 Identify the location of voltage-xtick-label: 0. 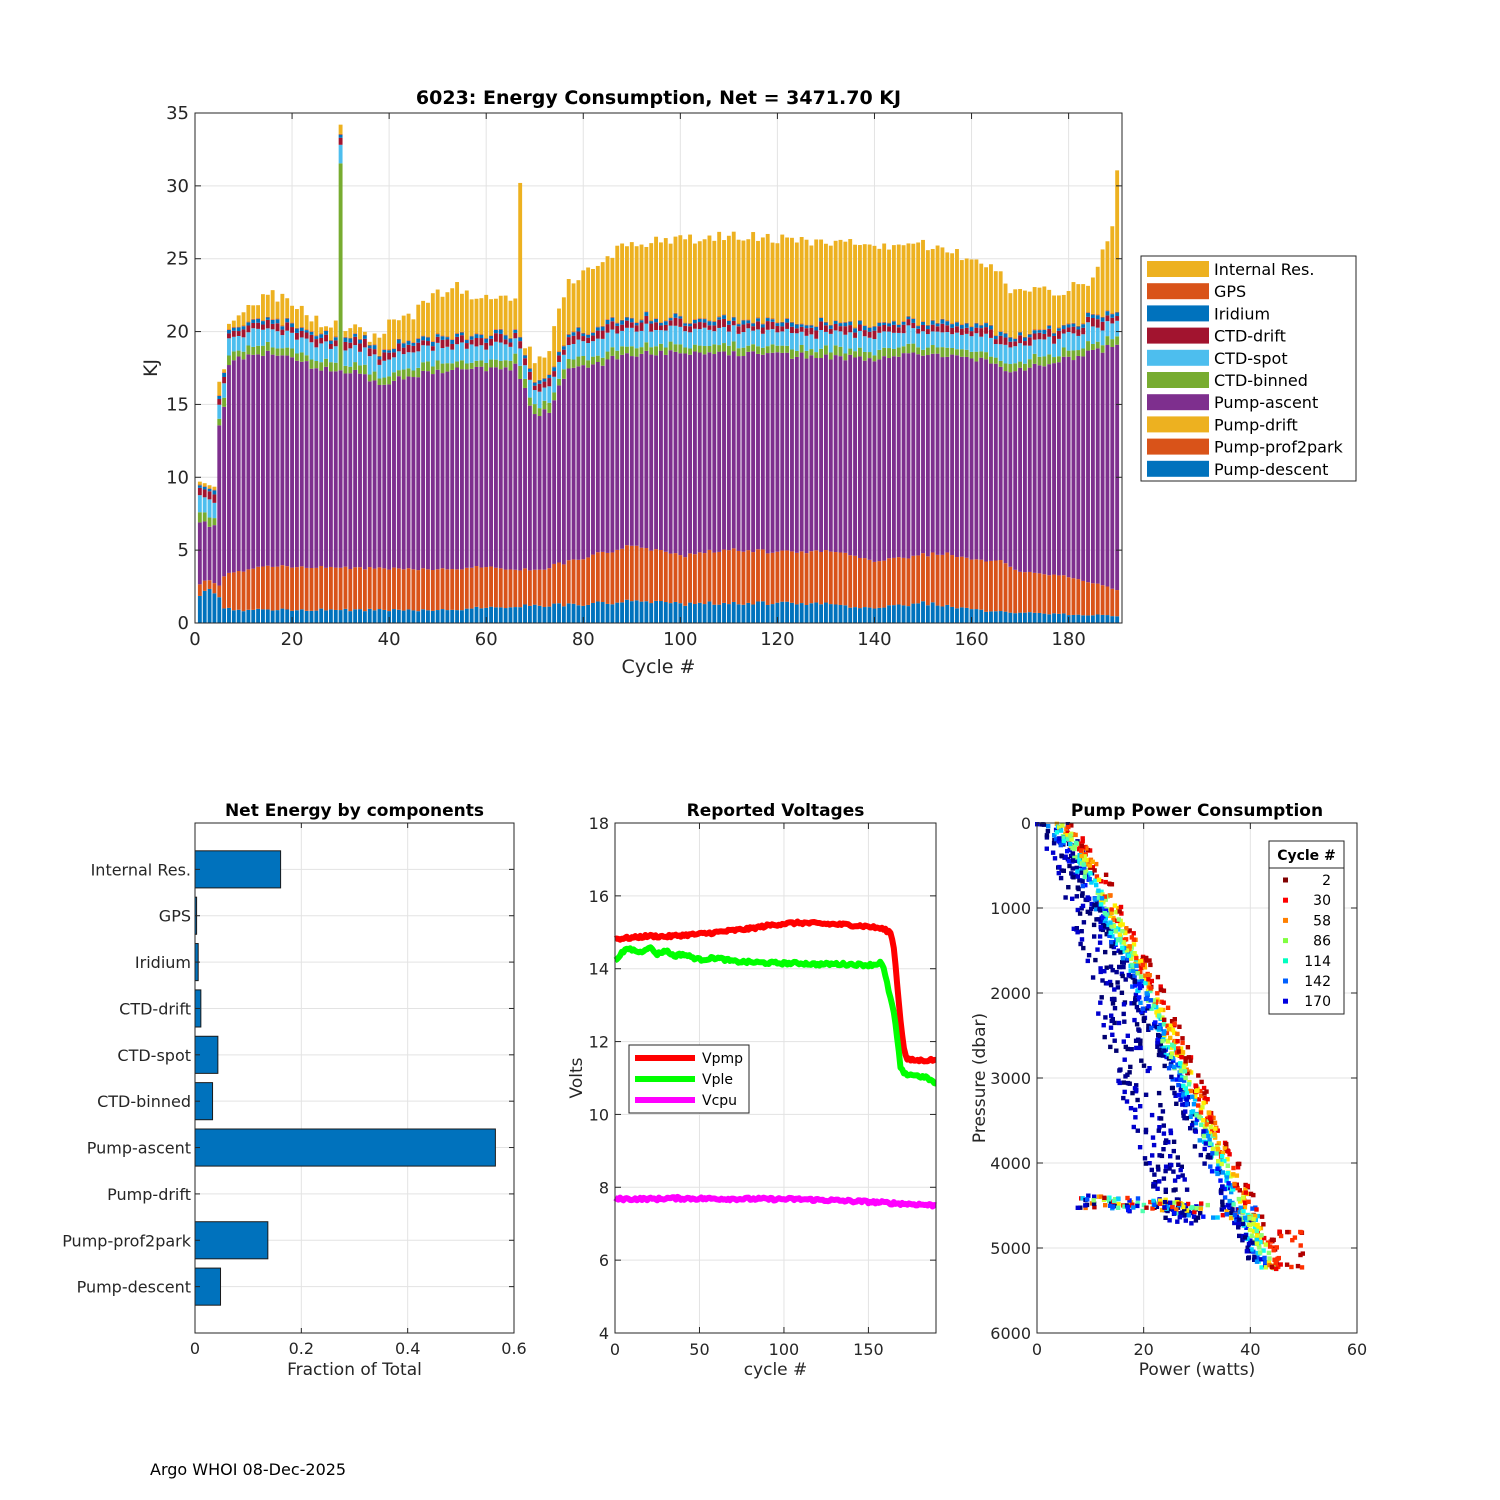
(615, 1349).